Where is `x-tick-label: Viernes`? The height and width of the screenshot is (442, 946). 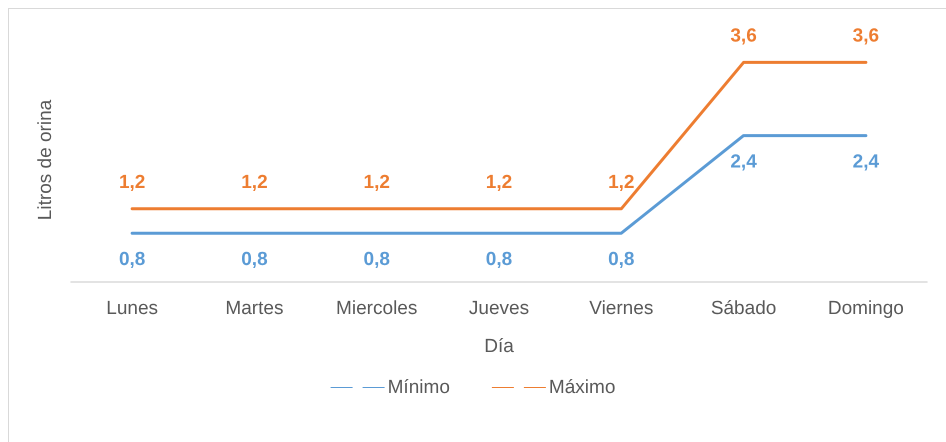 x-tick-label: Viernes is located at coordinates (621, 308).